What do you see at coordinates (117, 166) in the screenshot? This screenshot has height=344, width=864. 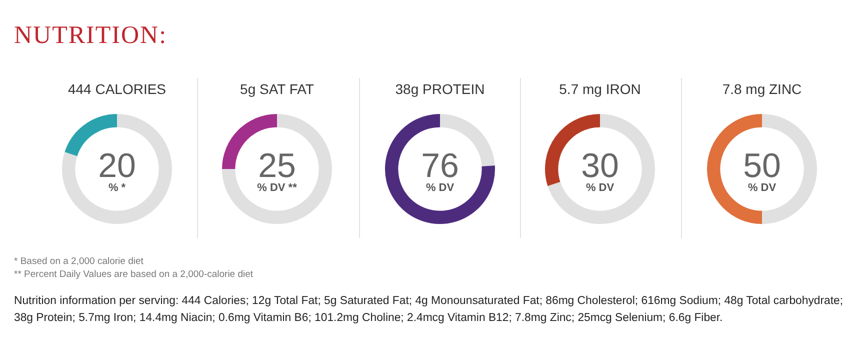 I see `data-label: 20` at bounding box center [117, 166].